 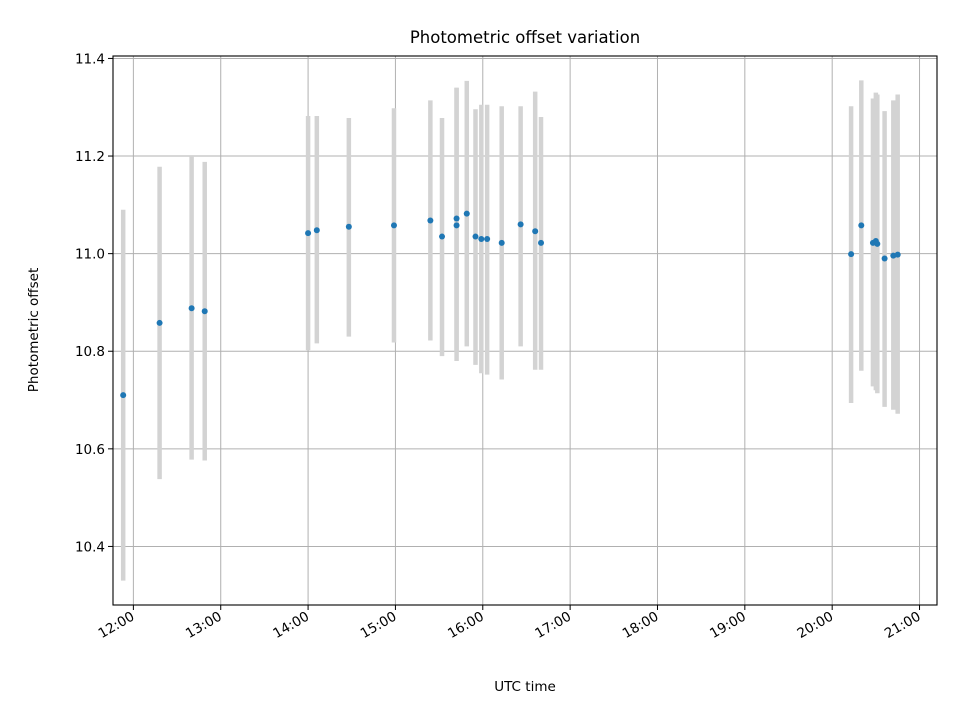 I want to click on y-tick-label: 10.6, so click(x=90, y=450).